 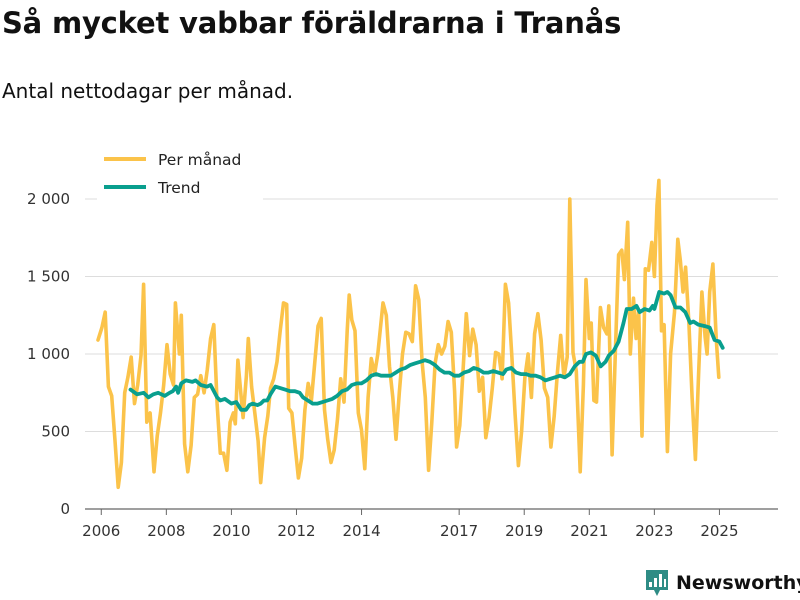 What do you see at coordinates (166, 531) in the screenshot?
I see `x-tick-label: 2008` at bounding box center [166, 531].